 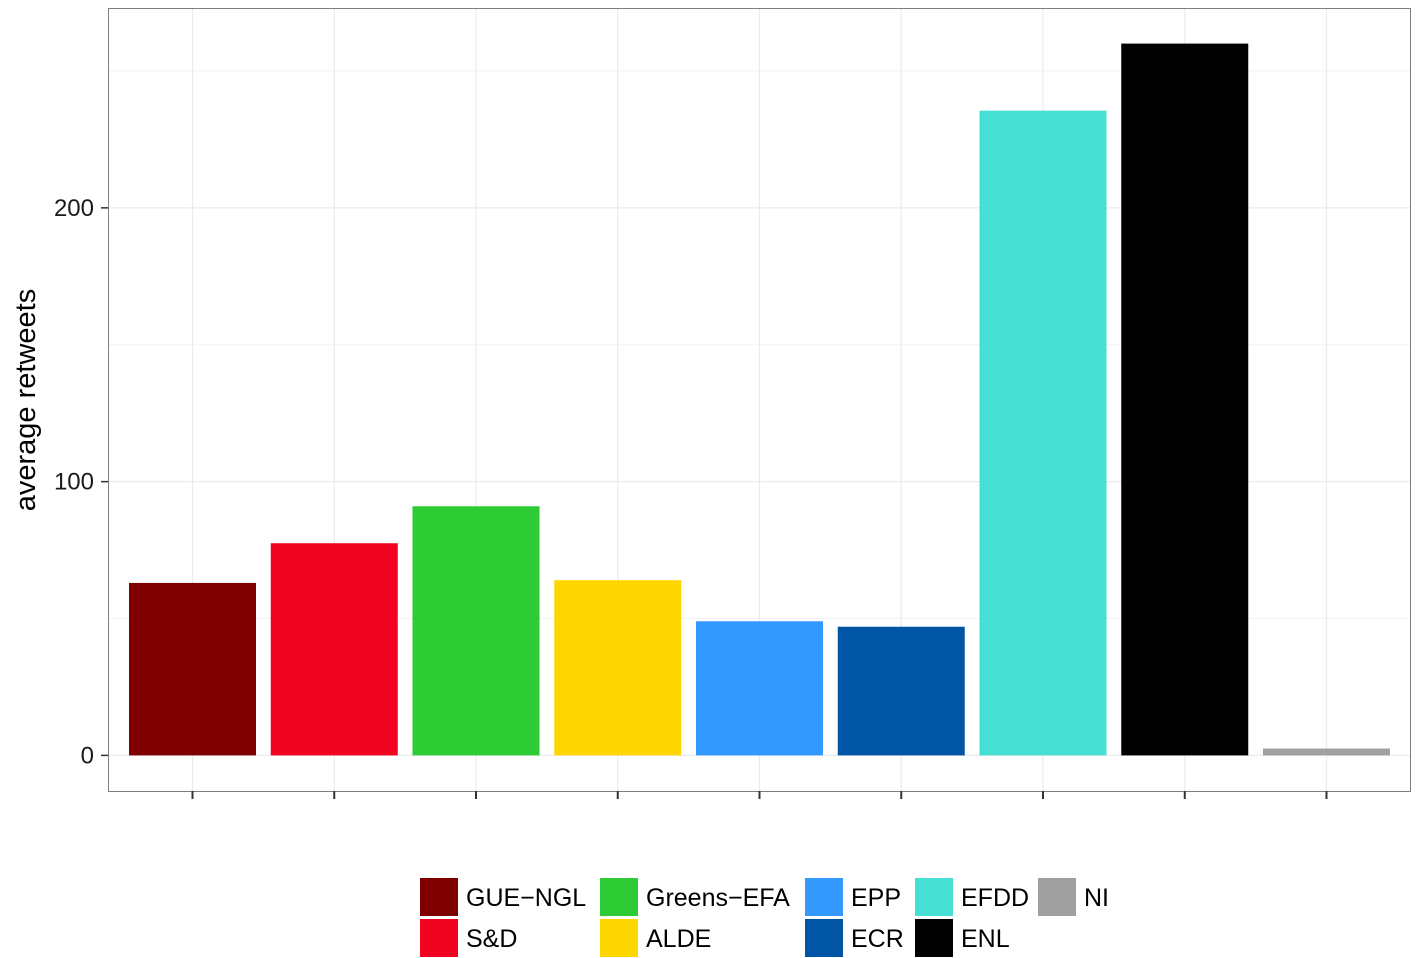 What do you see at coordinates (26, 400) in the screenshot?
I see `y-axis-title: average retweets` at bounding box center [26, 400].